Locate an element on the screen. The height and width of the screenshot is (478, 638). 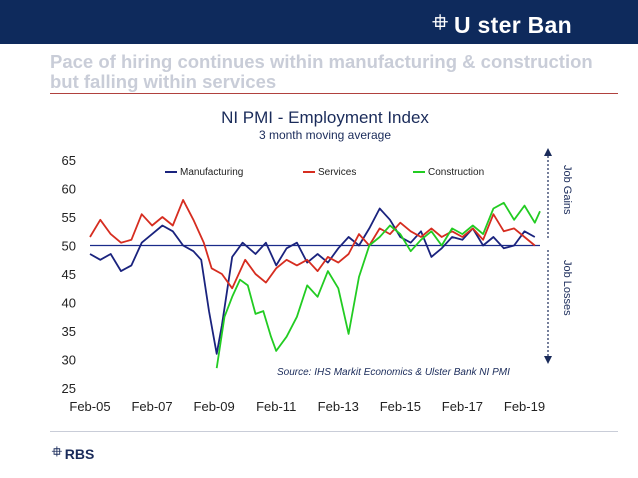
rbs-mark-icon: ⯐ is located at coordinates (57, 451).